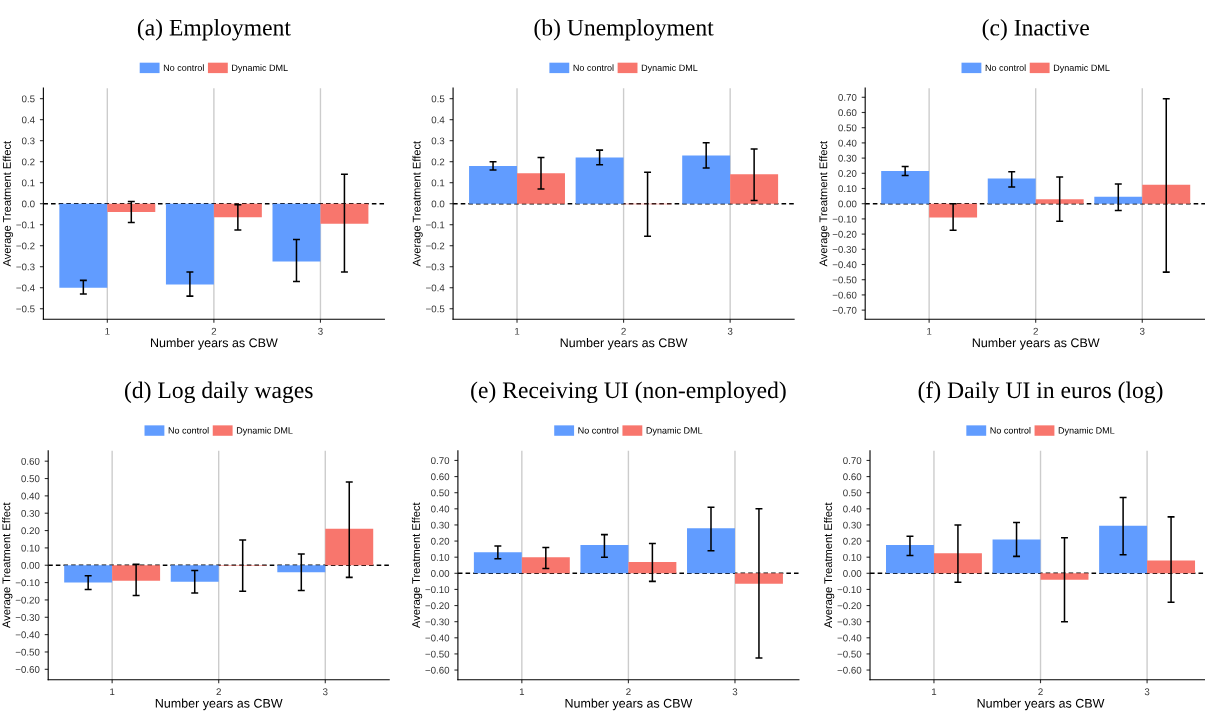 This screenshot has height=711, width=1205. I want to click on y-tick-label: −0.2, so click(25, 246).